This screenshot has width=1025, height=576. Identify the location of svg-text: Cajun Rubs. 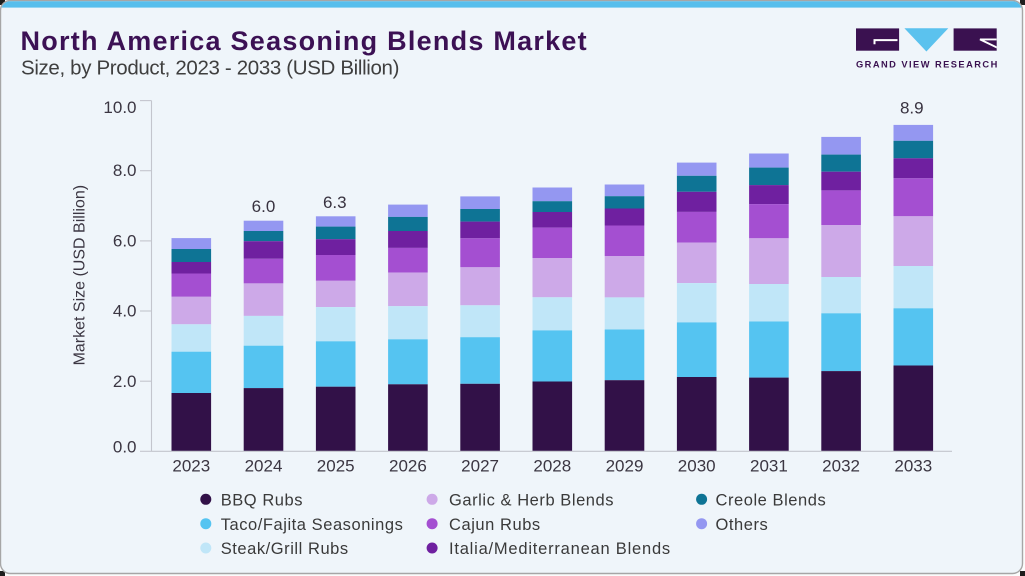
(495, 525).